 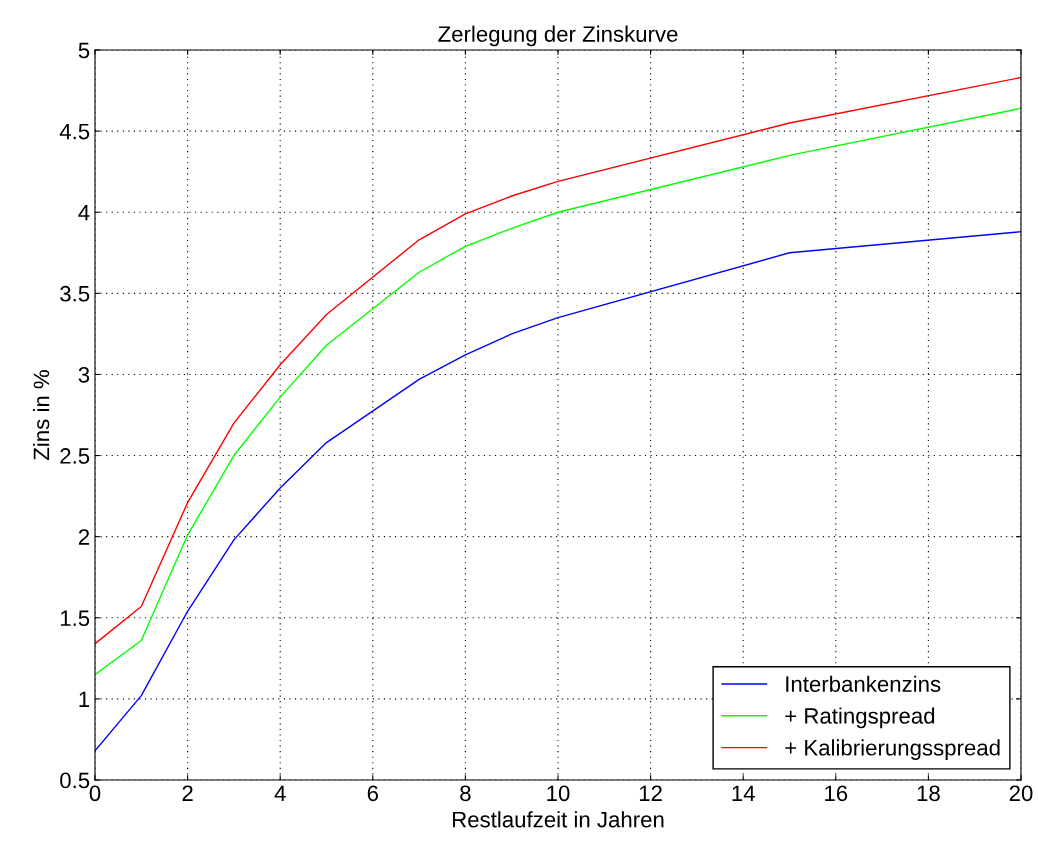 What do you see at coordinates (928, 793) in the screenshot?
I see `x-tick-label: 18` at bounding box center [928, 793].